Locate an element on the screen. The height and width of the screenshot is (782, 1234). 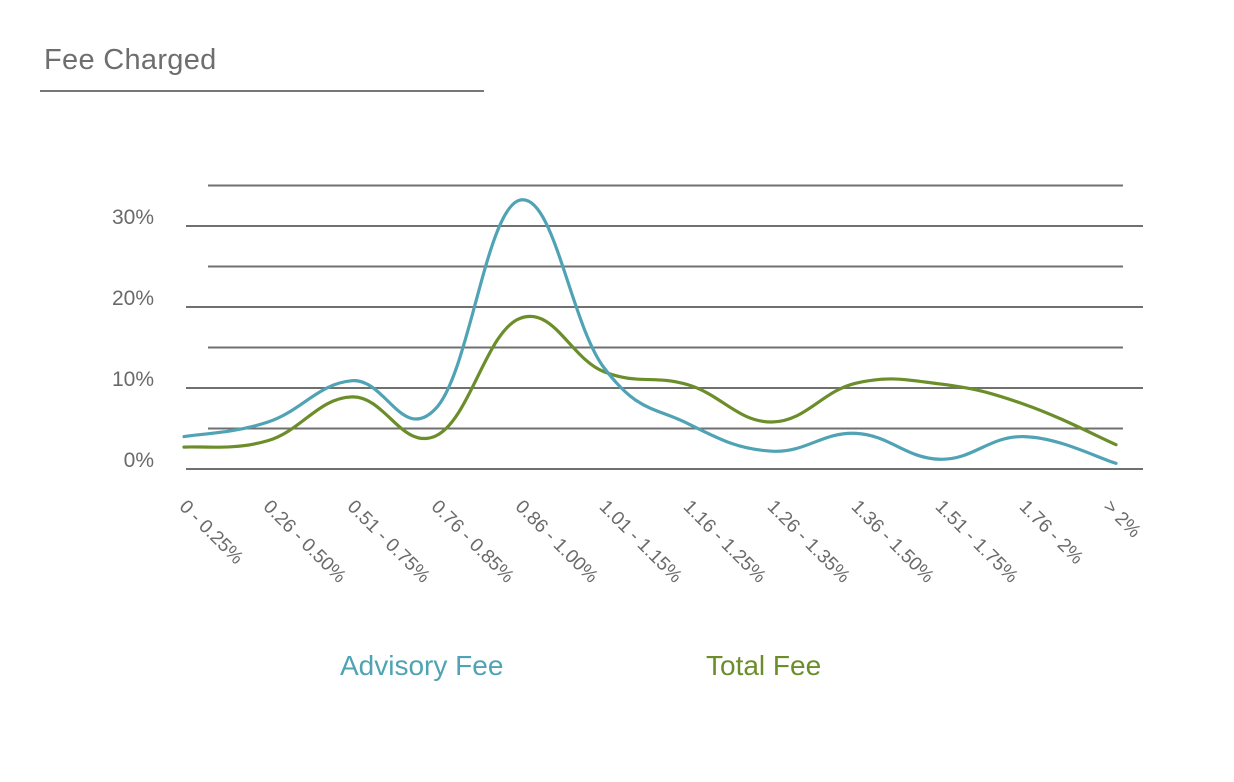
x-tick-label: 0.51 - 0.75% is located at coordinates (388, 541).